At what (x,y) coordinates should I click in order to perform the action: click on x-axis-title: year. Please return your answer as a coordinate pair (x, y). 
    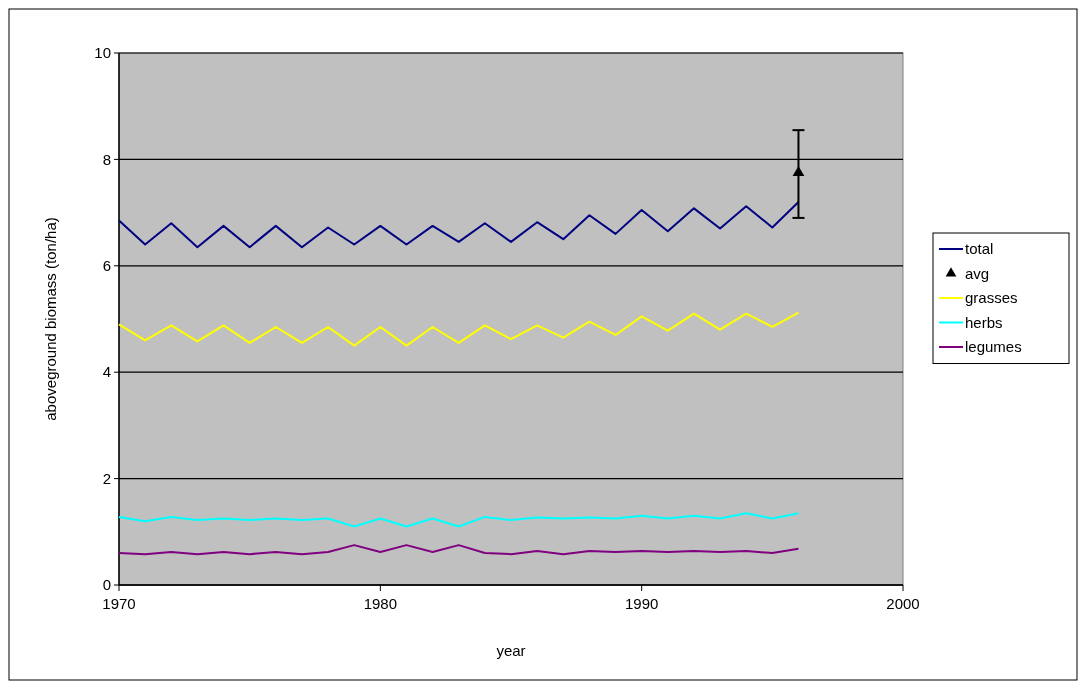
    Looking at the image, I should click on (511, 650).